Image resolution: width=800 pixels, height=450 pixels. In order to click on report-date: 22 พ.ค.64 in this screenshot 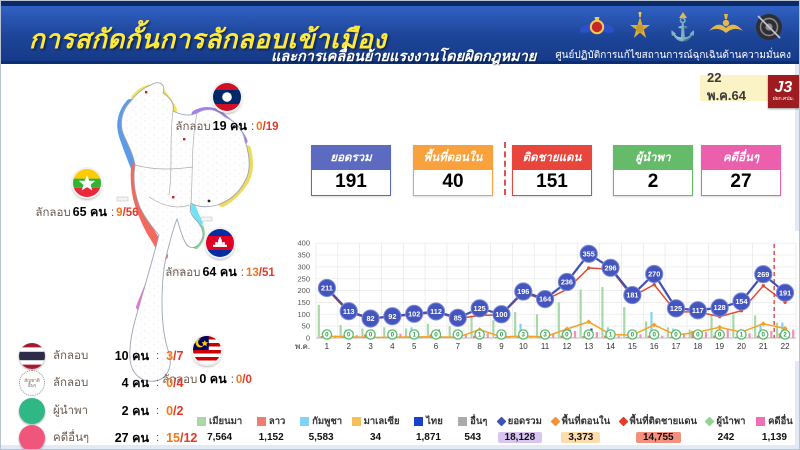, I will do `click(734, 86)`.